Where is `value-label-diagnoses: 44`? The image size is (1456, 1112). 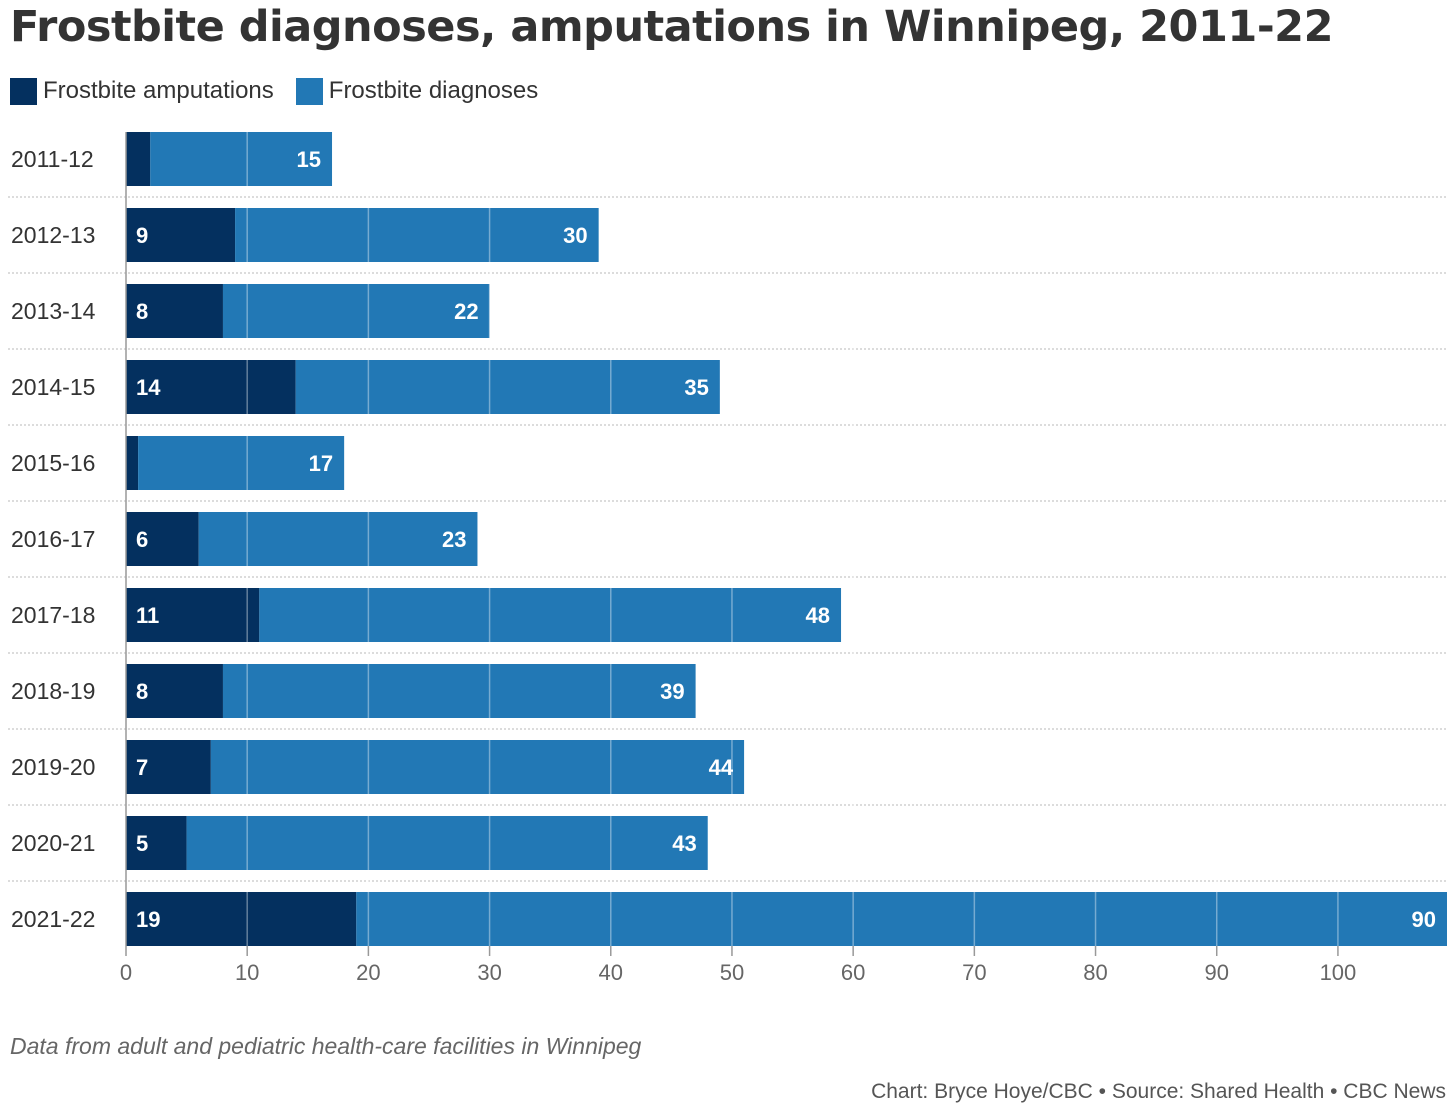
value-label-diagnoses: 44 is located at coordinates (721, 767).